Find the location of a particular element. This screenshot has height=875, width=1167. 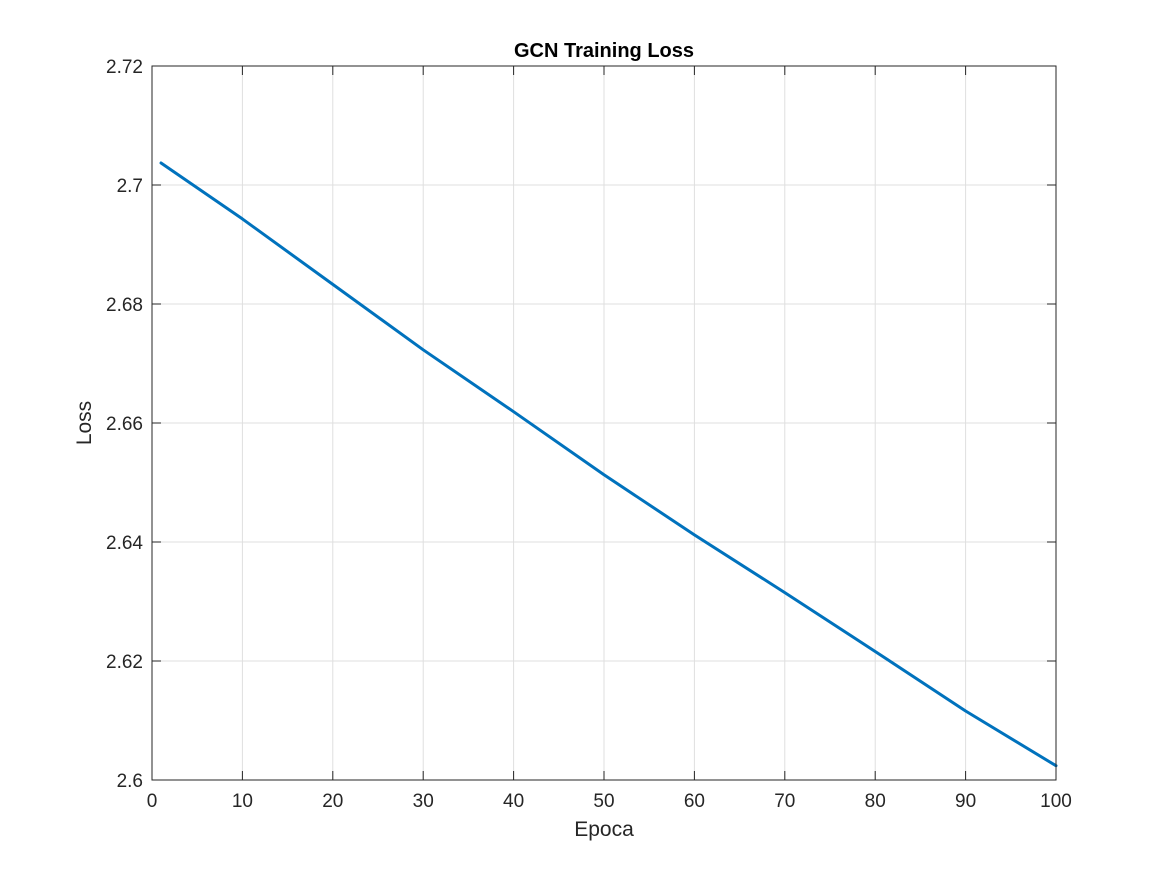

x-tick-label: 60 is located at coordinates (694, 801).